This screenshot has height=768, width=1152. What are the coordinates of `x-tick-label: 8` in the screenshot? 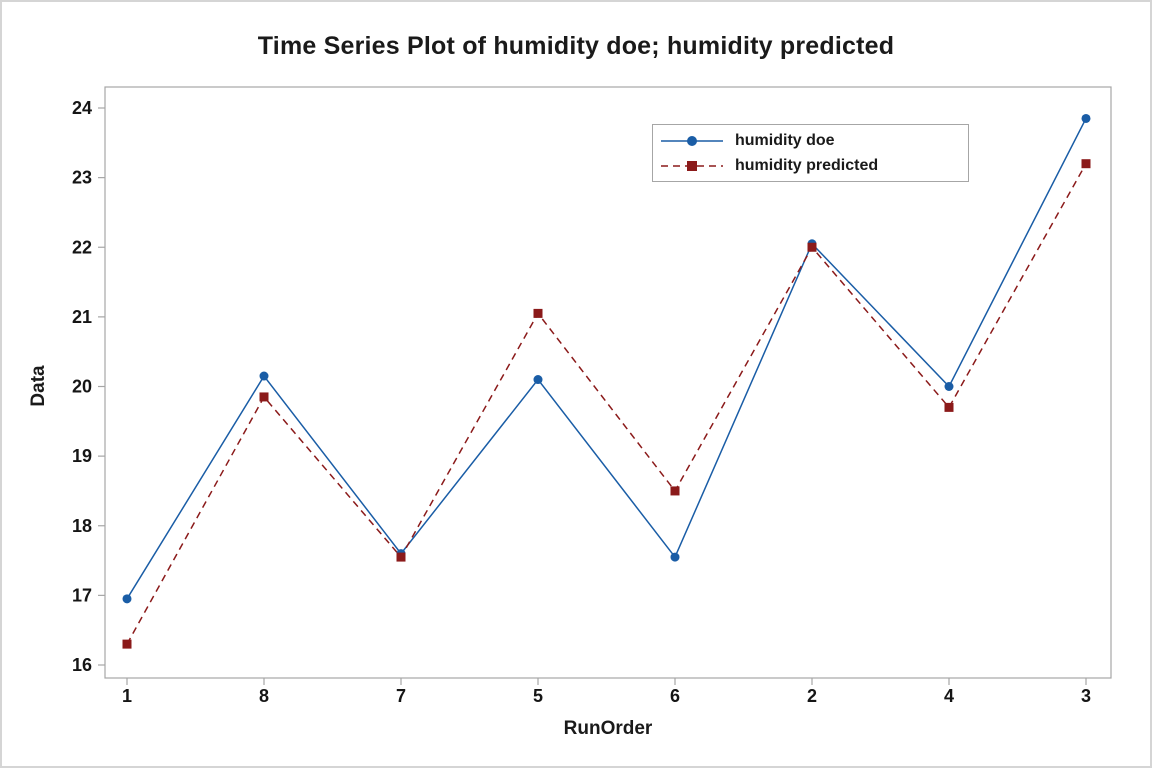 It's located at (264, 696).